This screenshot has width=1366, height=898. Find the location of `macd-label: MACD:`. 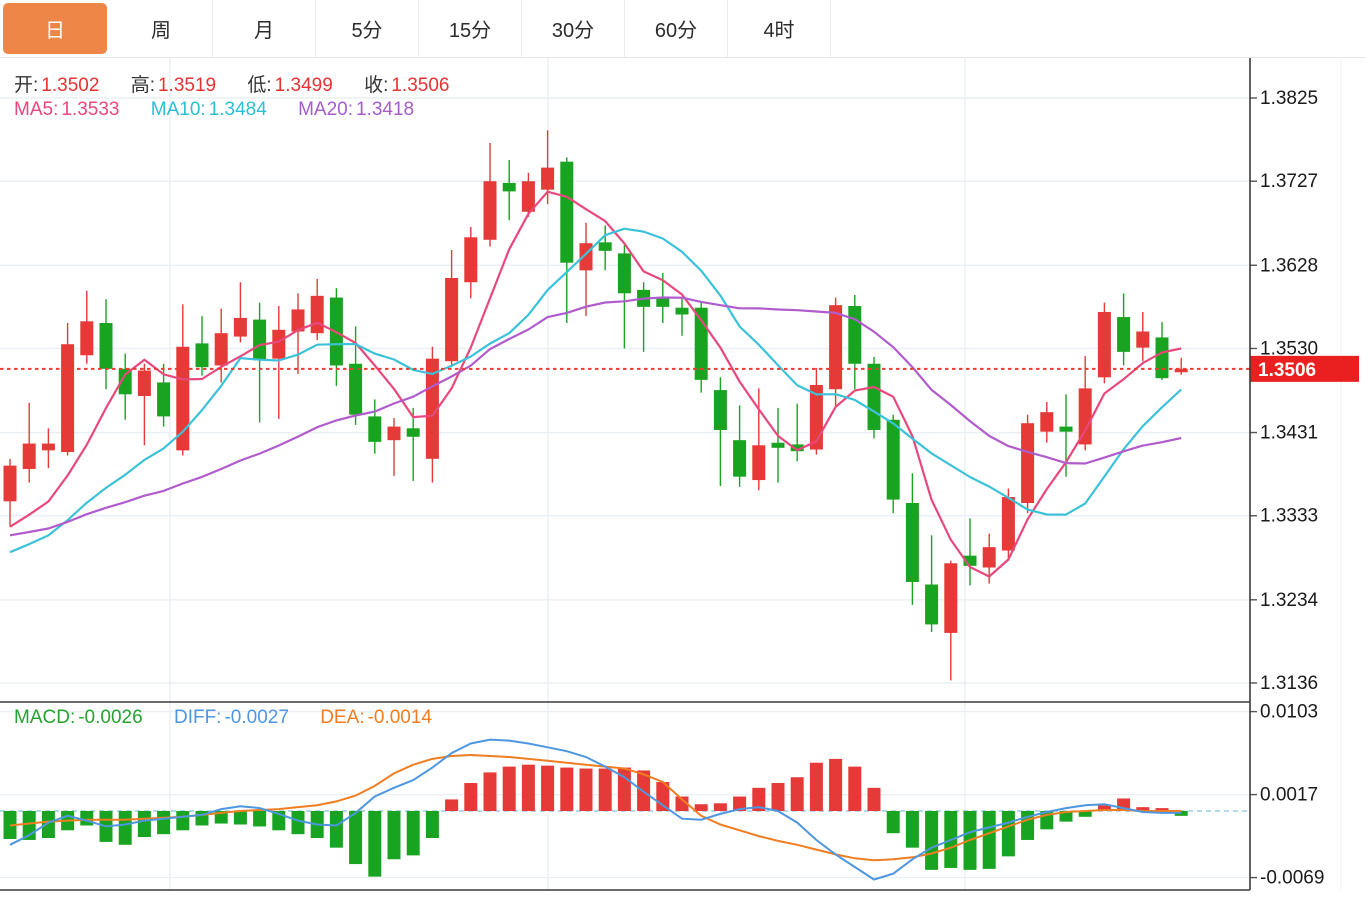

macd-label: MACD: is located at coordinates (45, 717).